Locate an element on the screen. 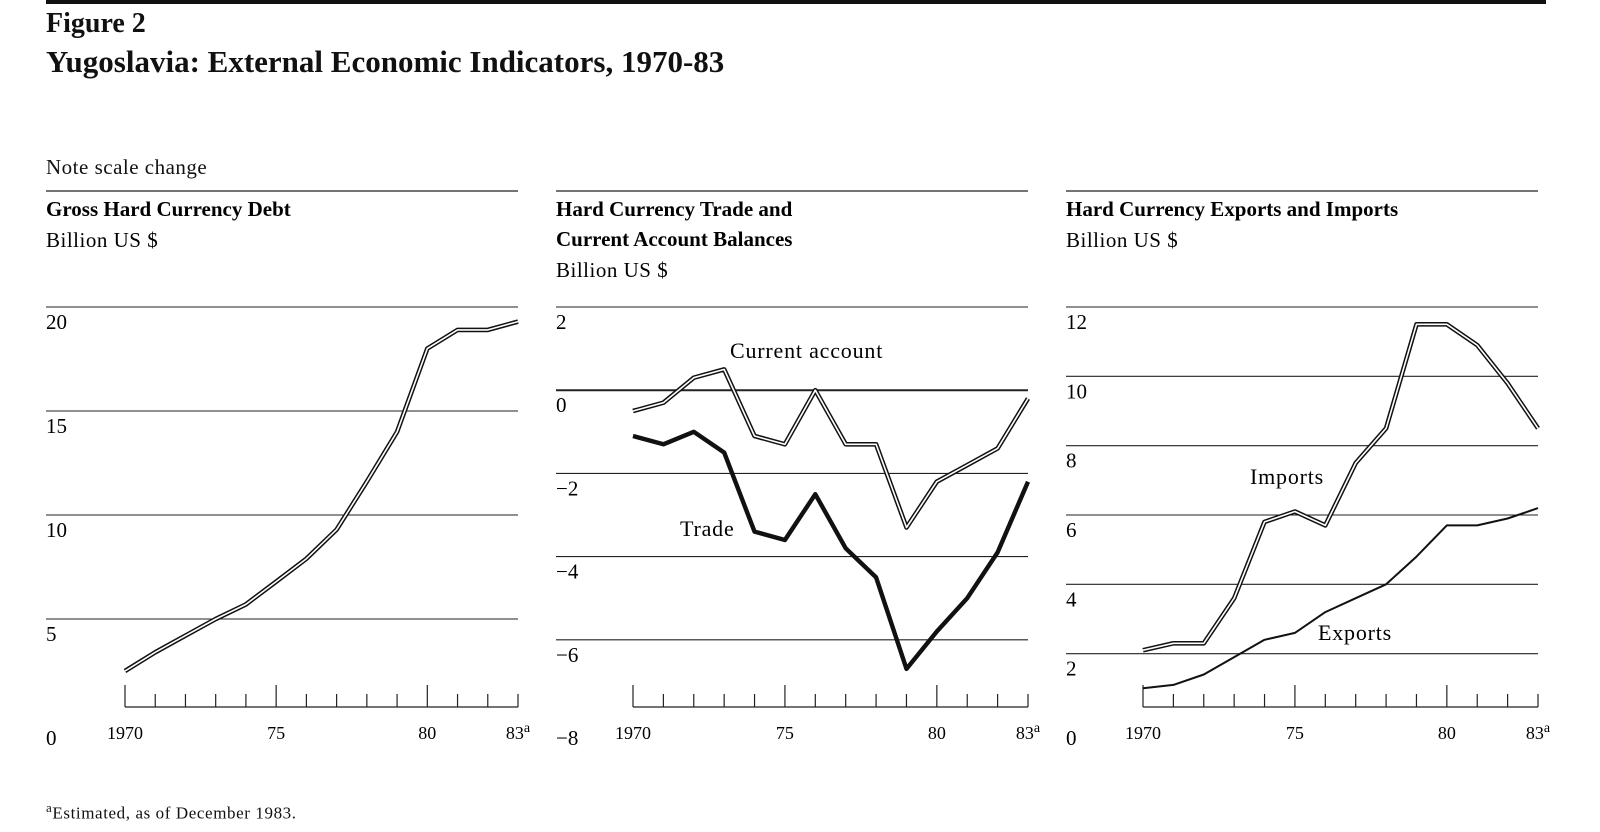  series-line-panel1-0-inner is located at coordinates (321, 496).